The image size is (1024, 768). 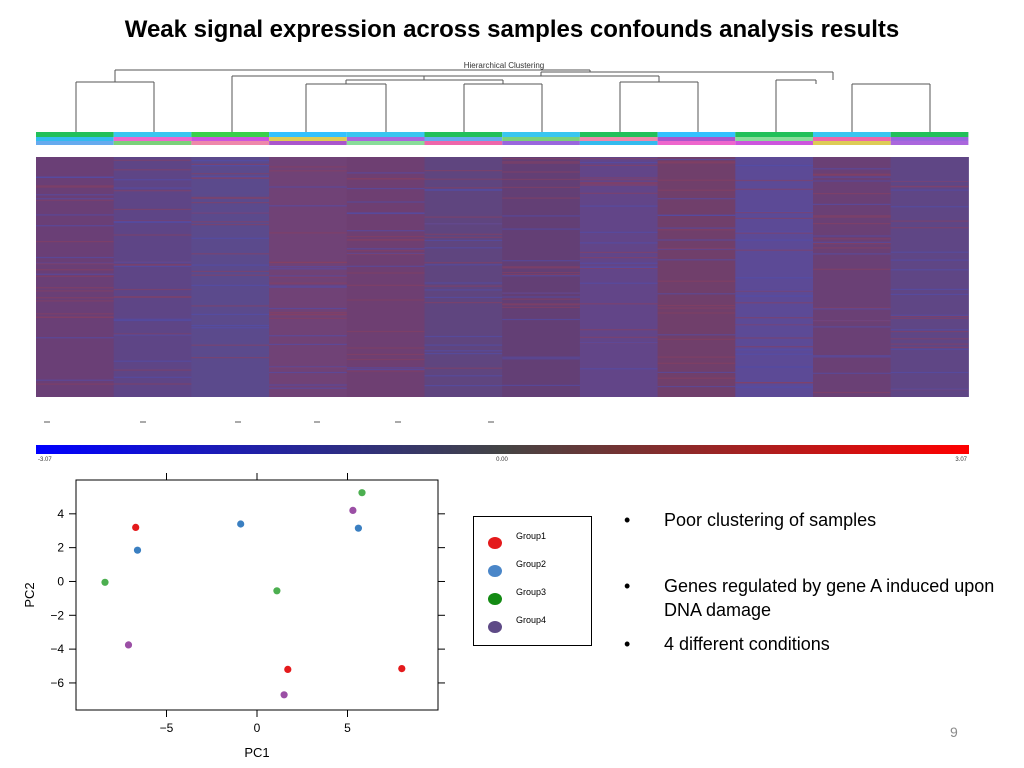 I want to click on page-number: 9, so click(x=954, y=732).